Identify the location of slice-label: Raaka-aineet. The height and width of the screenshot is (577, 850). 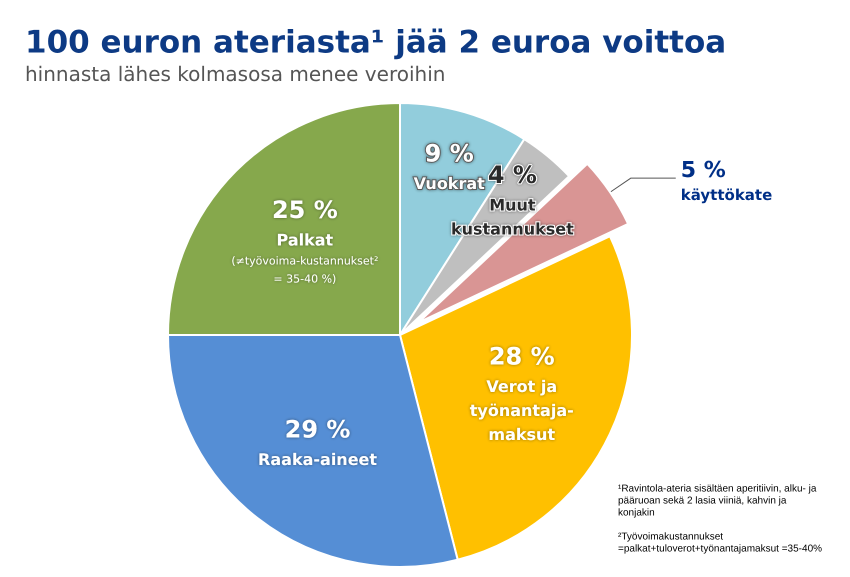
(318, 459).